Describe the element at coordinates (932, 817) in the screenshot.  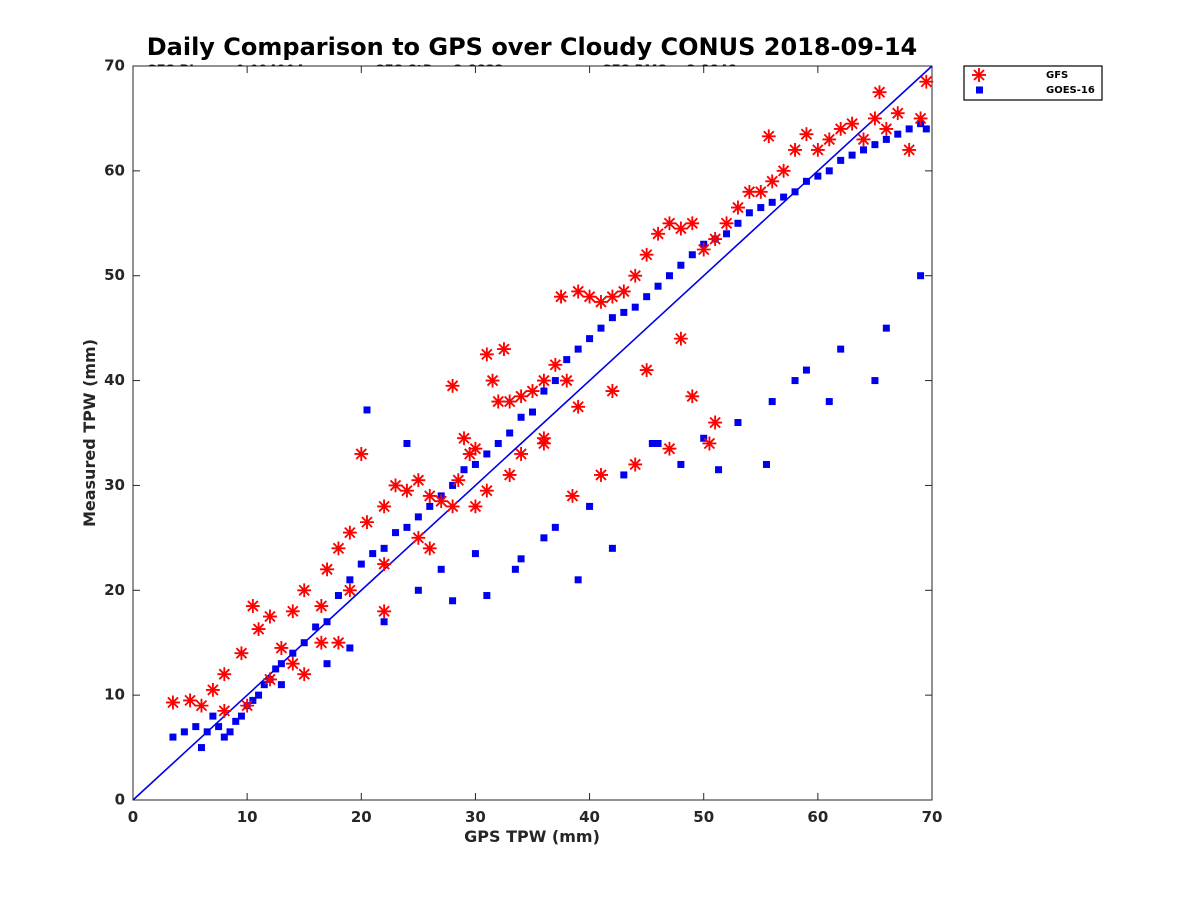
I see `x-tick-label: 70` at that location.